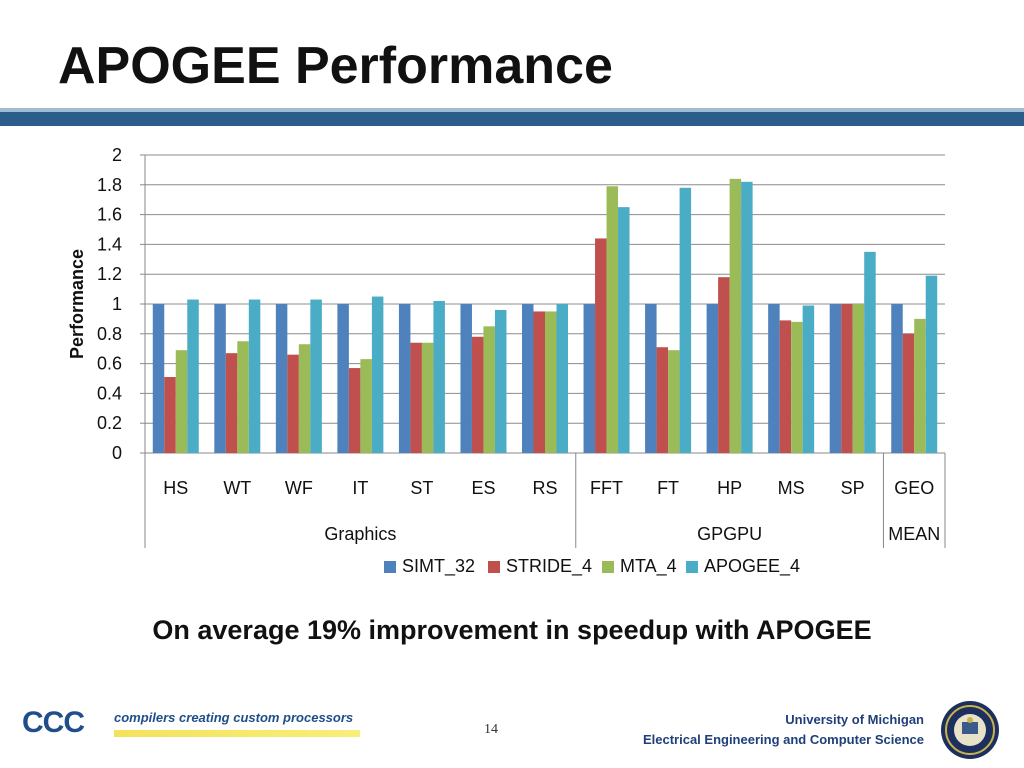  Describe the element at coordinates (729, 534) in the screenshot. I see `x-group-label: GPGPU` at that location.